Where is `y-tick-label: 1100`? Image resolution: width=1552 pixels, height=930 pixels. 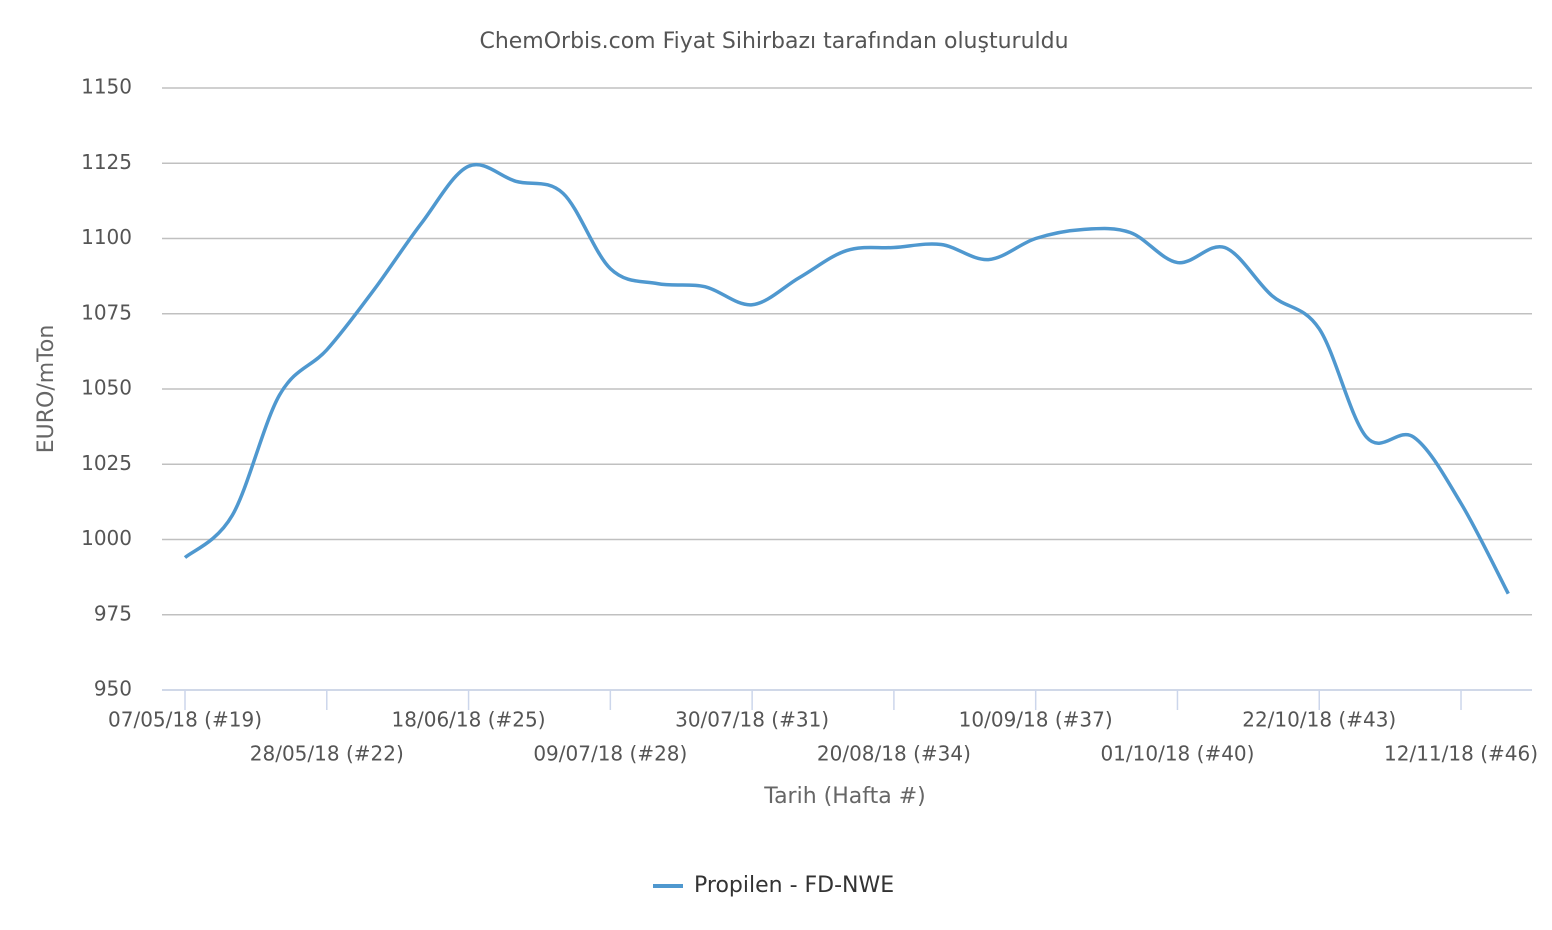
y-tick-label: 1100 is located at coordinates (106, 237).